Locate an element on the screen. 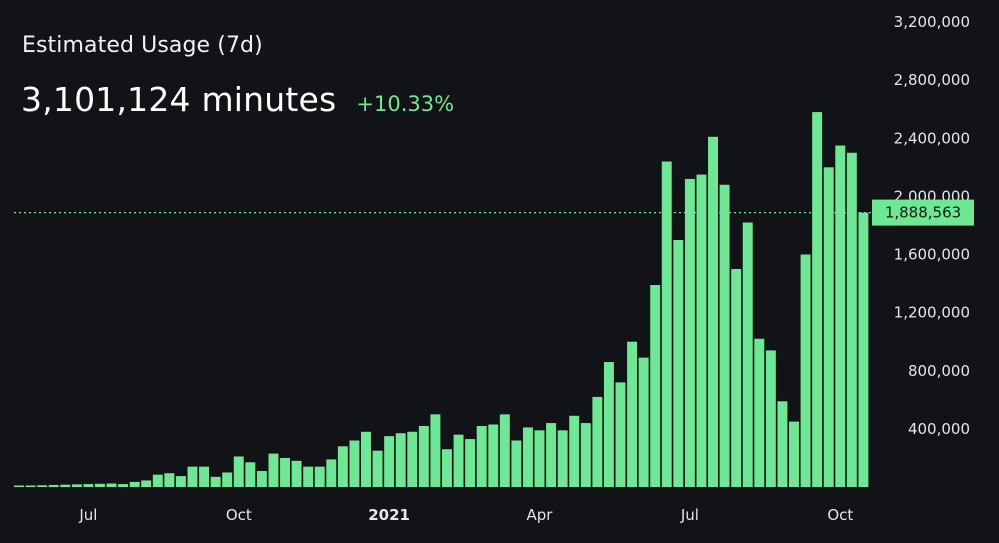  current-value-label: 1,888,563 is located at coordinates (923, 213).